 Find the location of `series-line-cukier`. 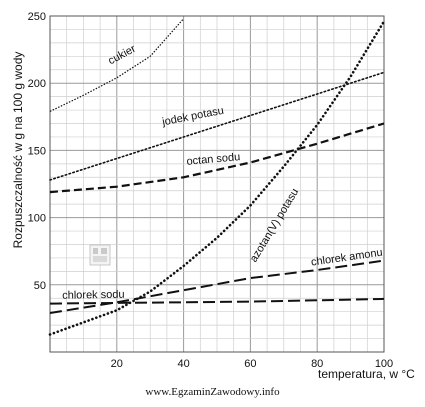

series-line-cukier is located at coordinates (117, 65).